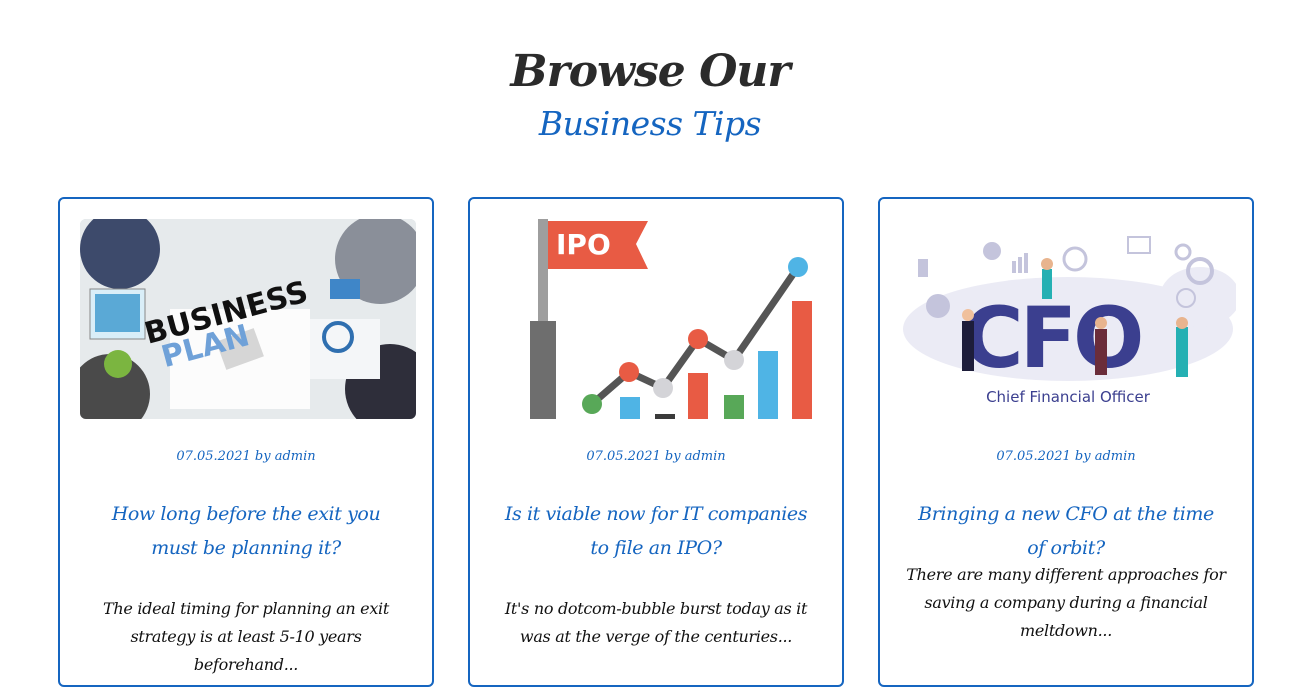 This screenshot has height=687, width=1300. I want to click on post-thumbnail-cfo: CFO Chief Financial Officer, so click(1068, 319).